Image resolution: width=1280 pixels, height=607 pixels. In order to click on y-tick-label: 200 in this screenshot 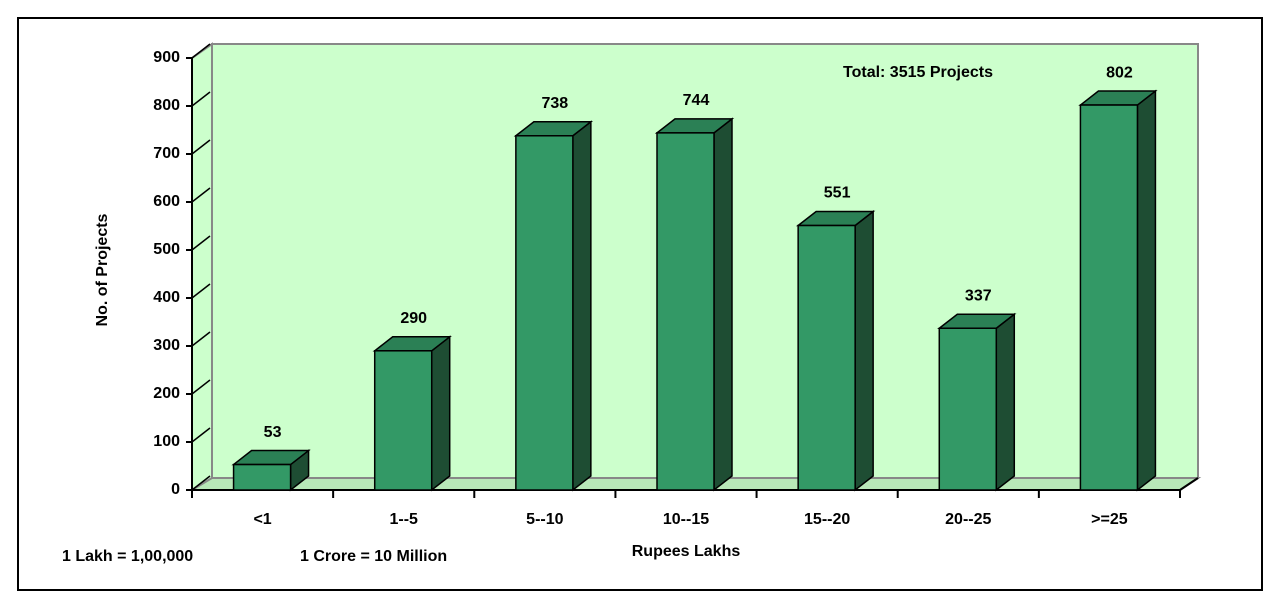, I will do `click(166, 393)`.